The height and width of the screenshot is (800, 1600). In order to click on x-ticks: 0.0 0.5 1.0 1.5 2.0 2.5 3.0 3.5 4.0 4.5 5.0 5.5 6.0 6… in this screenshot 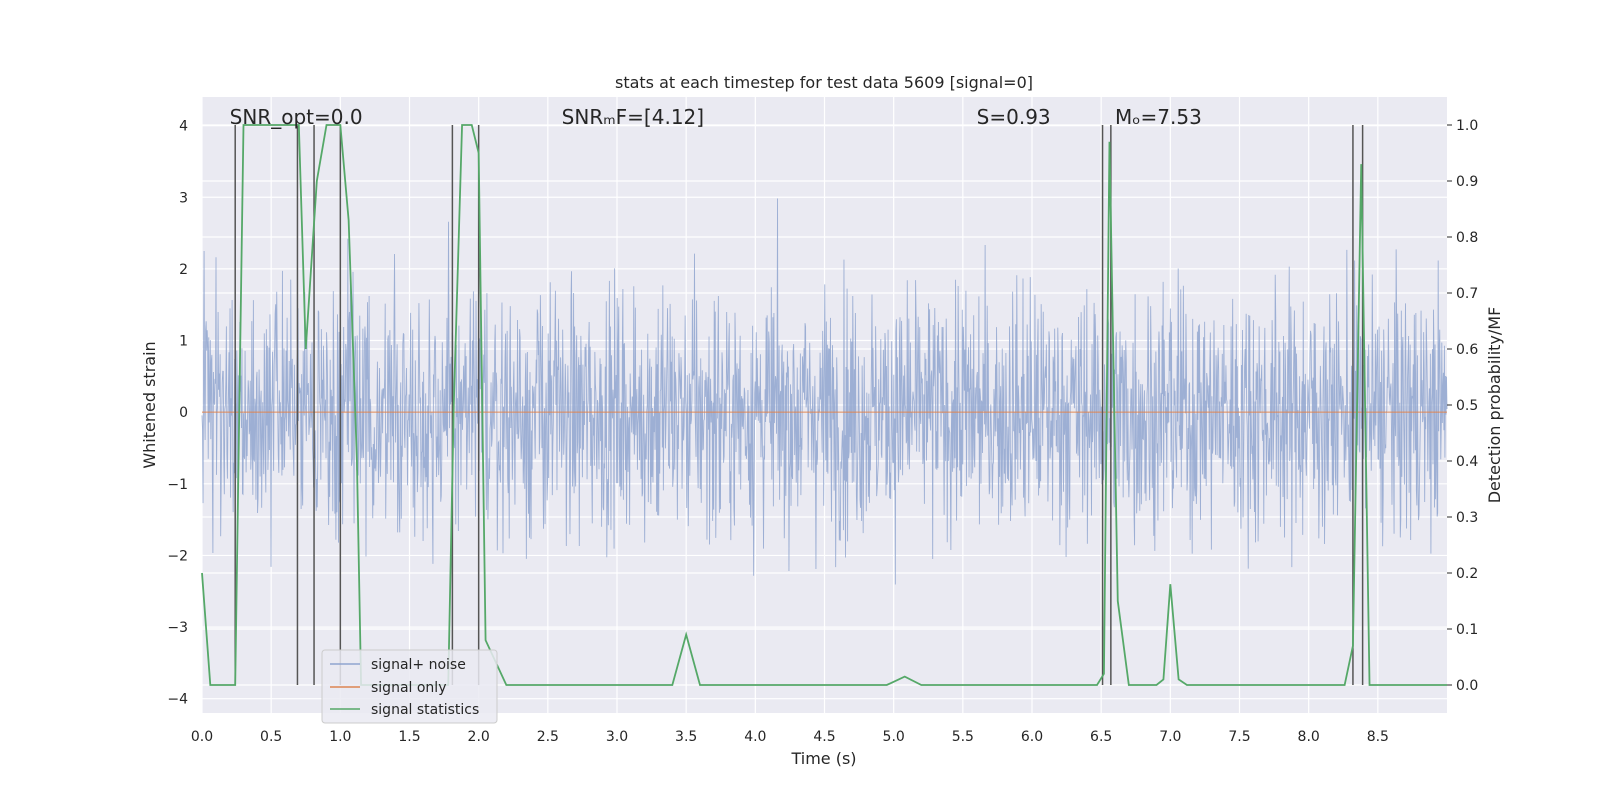, I will do `click(790, 737)`.